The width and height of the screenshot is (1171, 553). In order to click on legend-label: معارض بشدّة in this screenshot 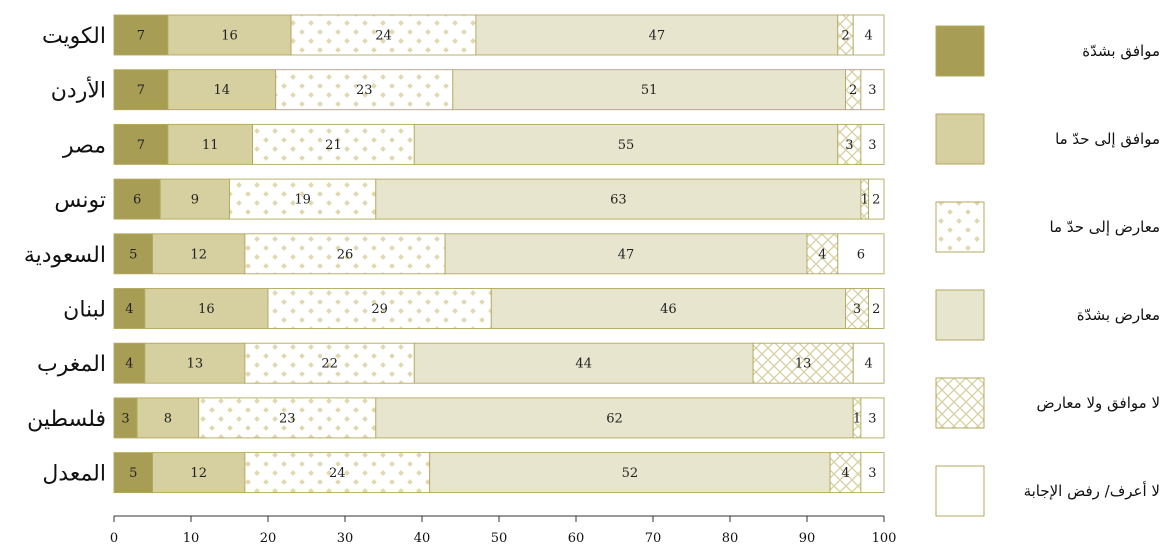, I will do `click(1118, 315)`.